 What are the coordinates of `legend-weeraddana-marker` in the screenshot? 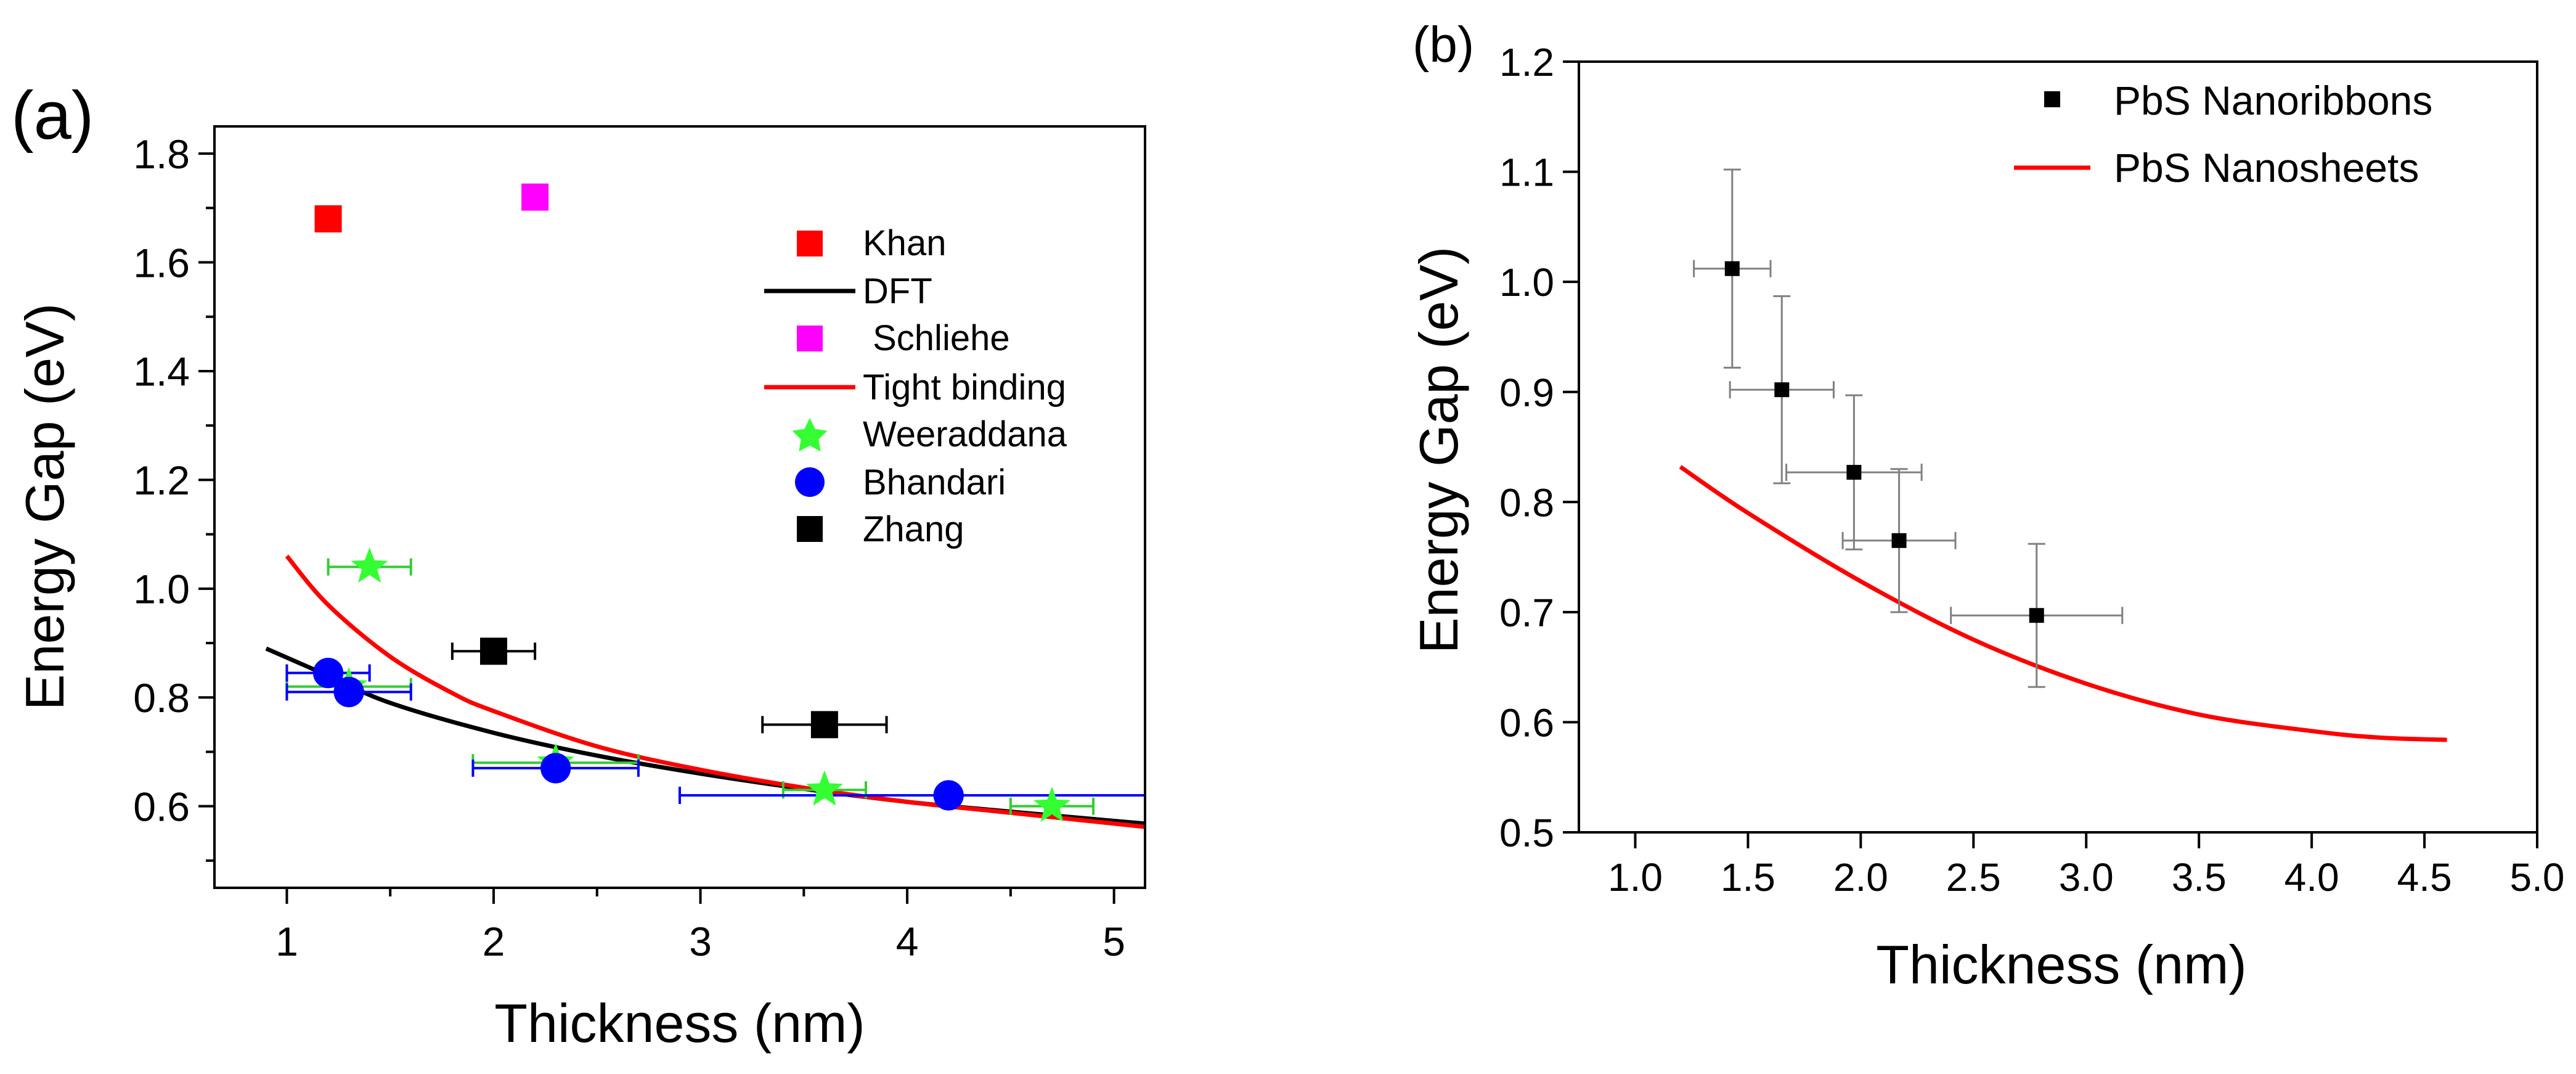 It's located at (810, 435).